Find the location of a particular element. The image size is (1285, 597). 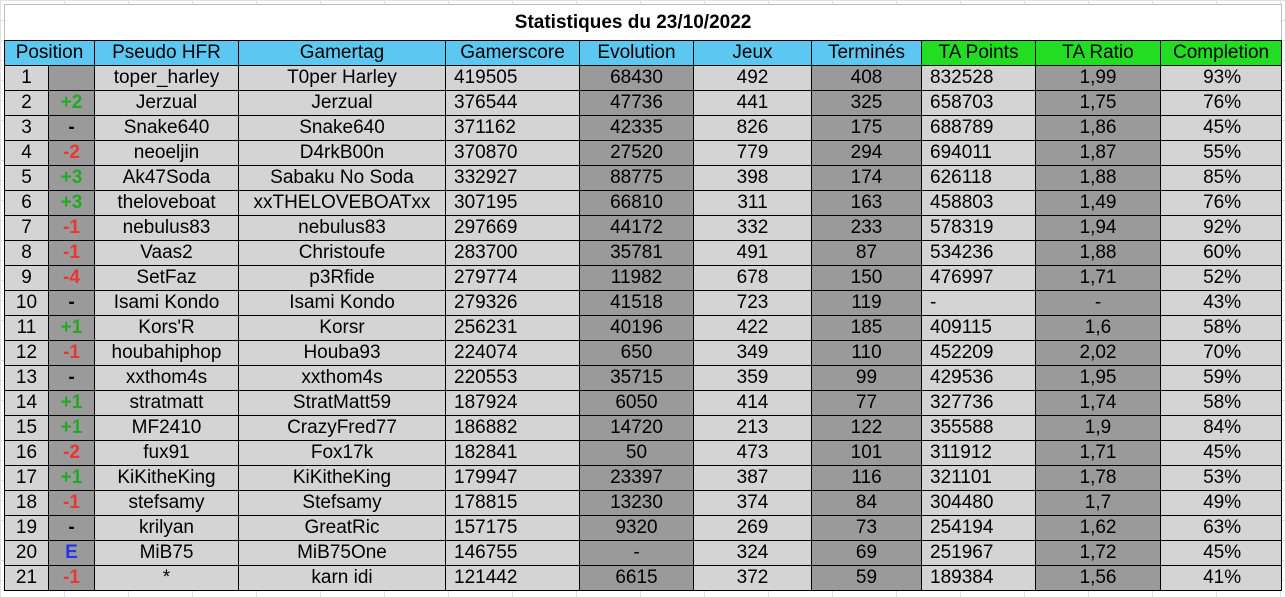

gamerscore-cell: 182841 is located at coordinates (512, 453).